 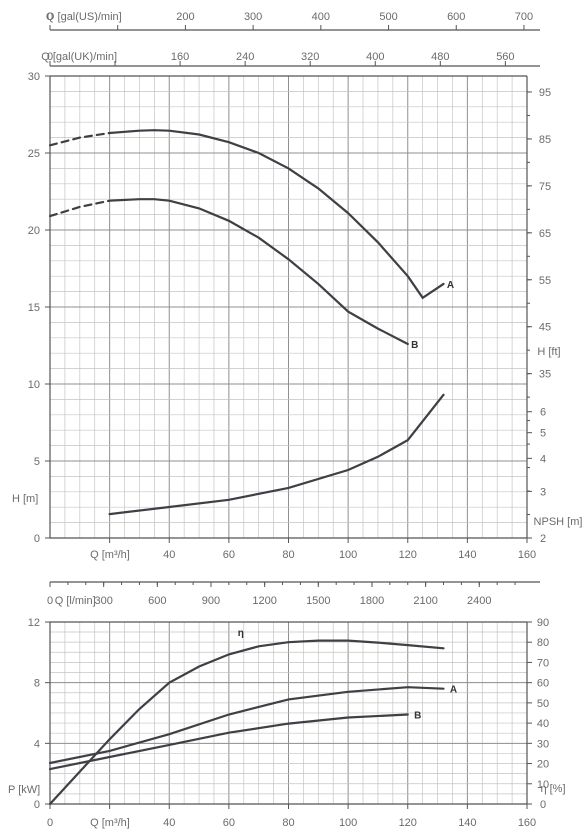 I want to click on tick-label-bottom: 0, so click(x=50, y=823).